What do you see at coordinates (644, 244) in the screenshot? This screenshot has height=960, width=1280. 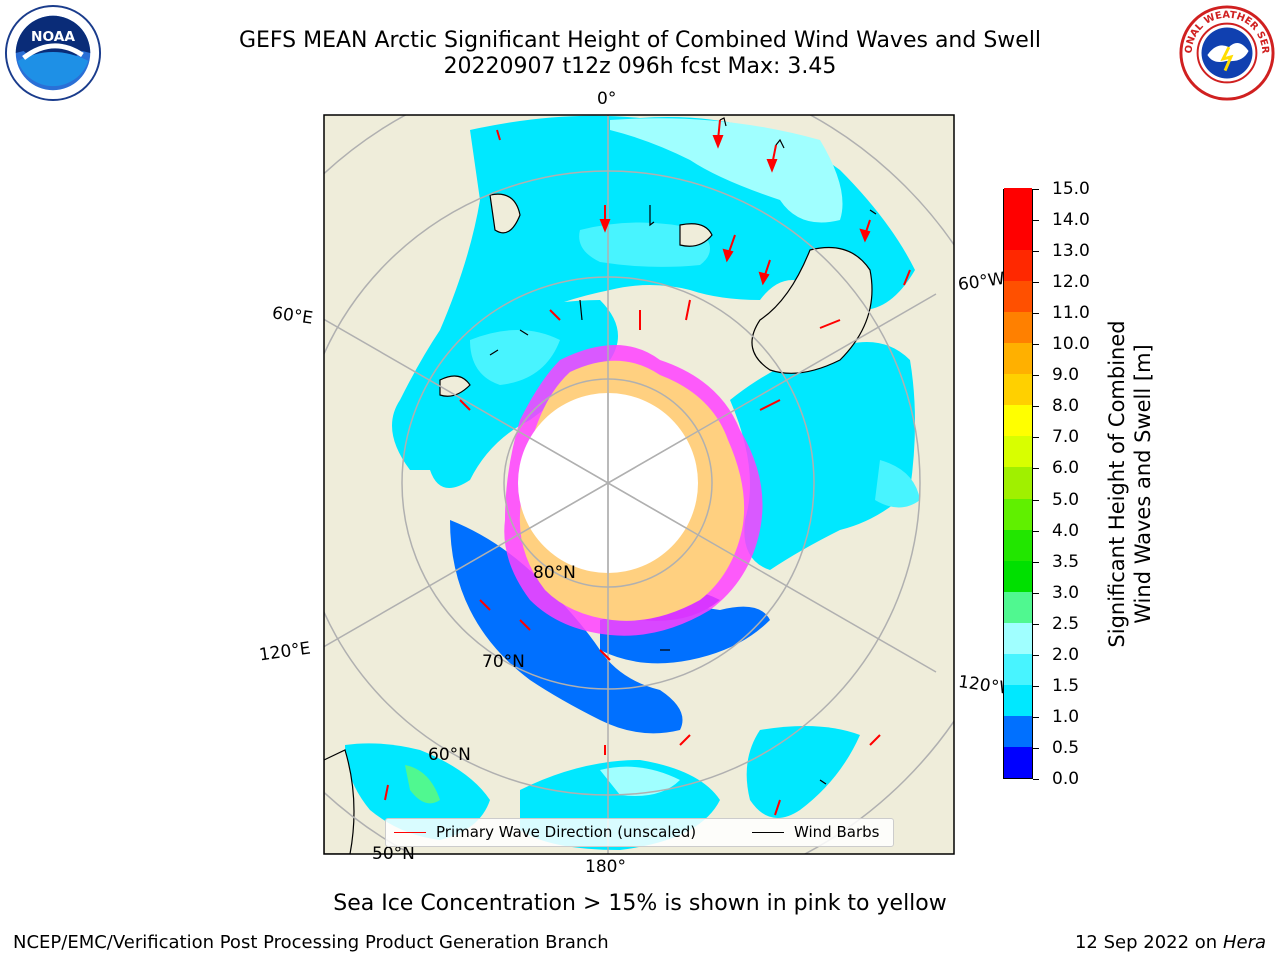 I see `norwegian-sea-swell` at bounding box center [644, 244].